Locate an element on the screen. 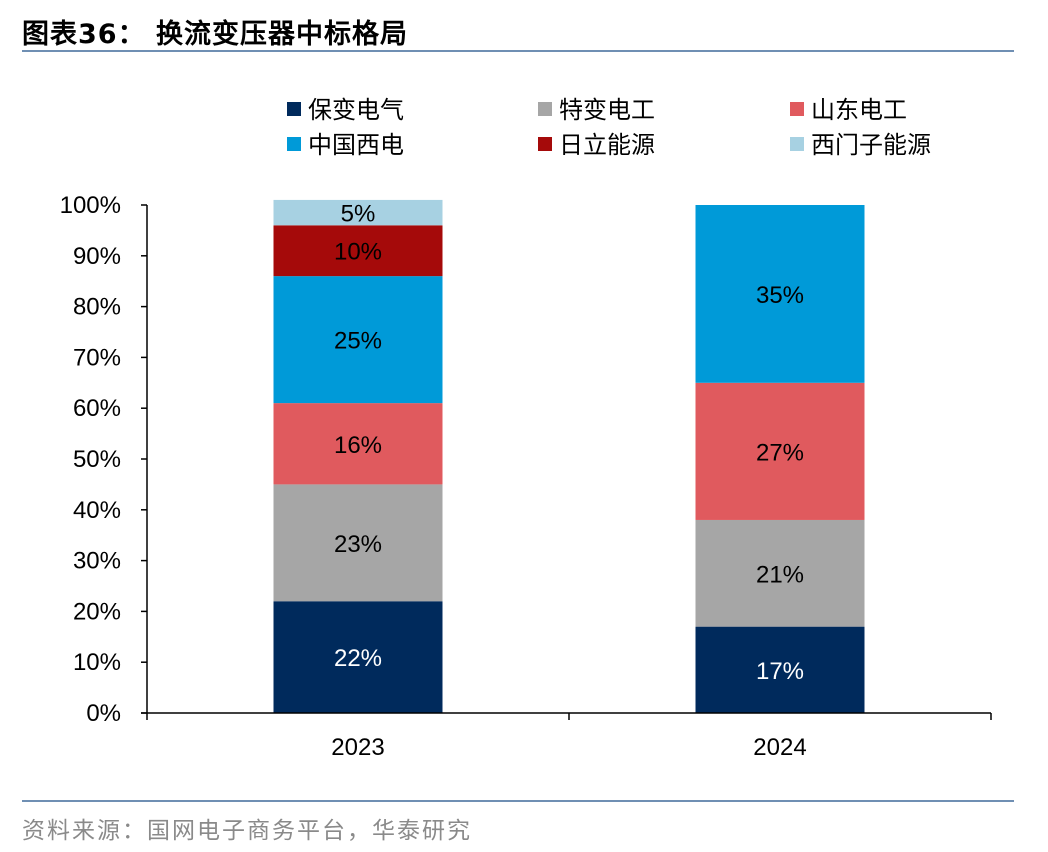 Image resolution: width=1048 pixels, height=852 pixels. legend-label: 山东电工 is located at coordinates (859, 110).